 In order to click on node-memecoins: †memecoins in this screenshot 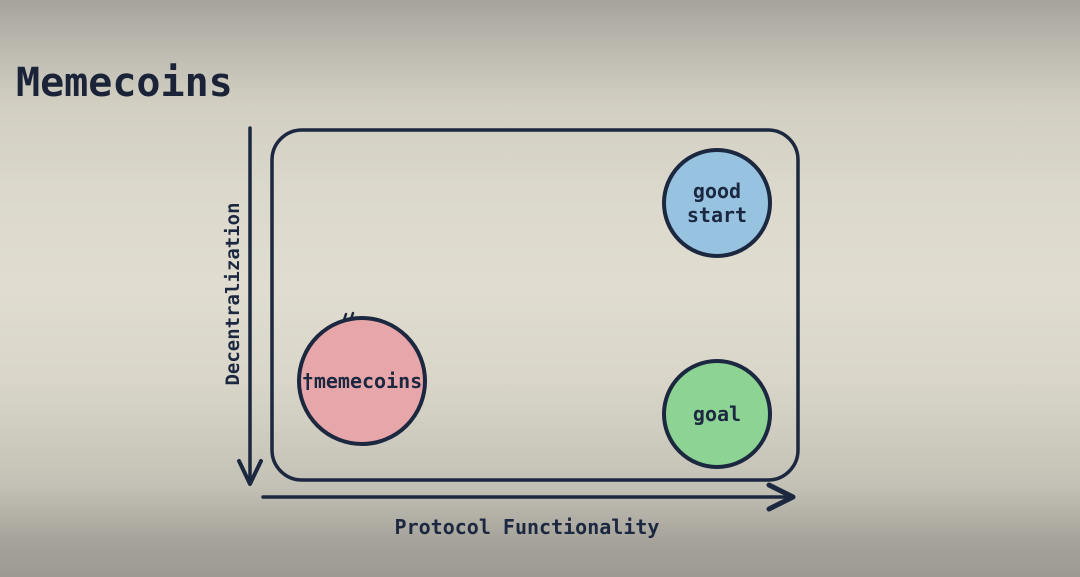, I will do `click(362, 381)`.